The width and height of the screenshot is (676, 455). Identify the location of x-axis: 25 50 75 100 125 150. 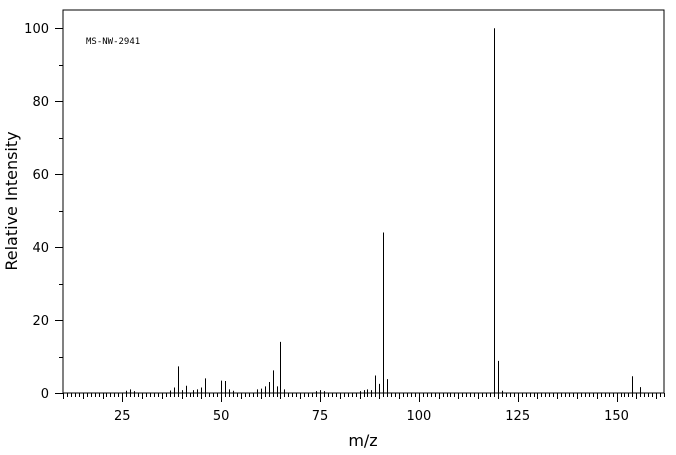
(364, 408).